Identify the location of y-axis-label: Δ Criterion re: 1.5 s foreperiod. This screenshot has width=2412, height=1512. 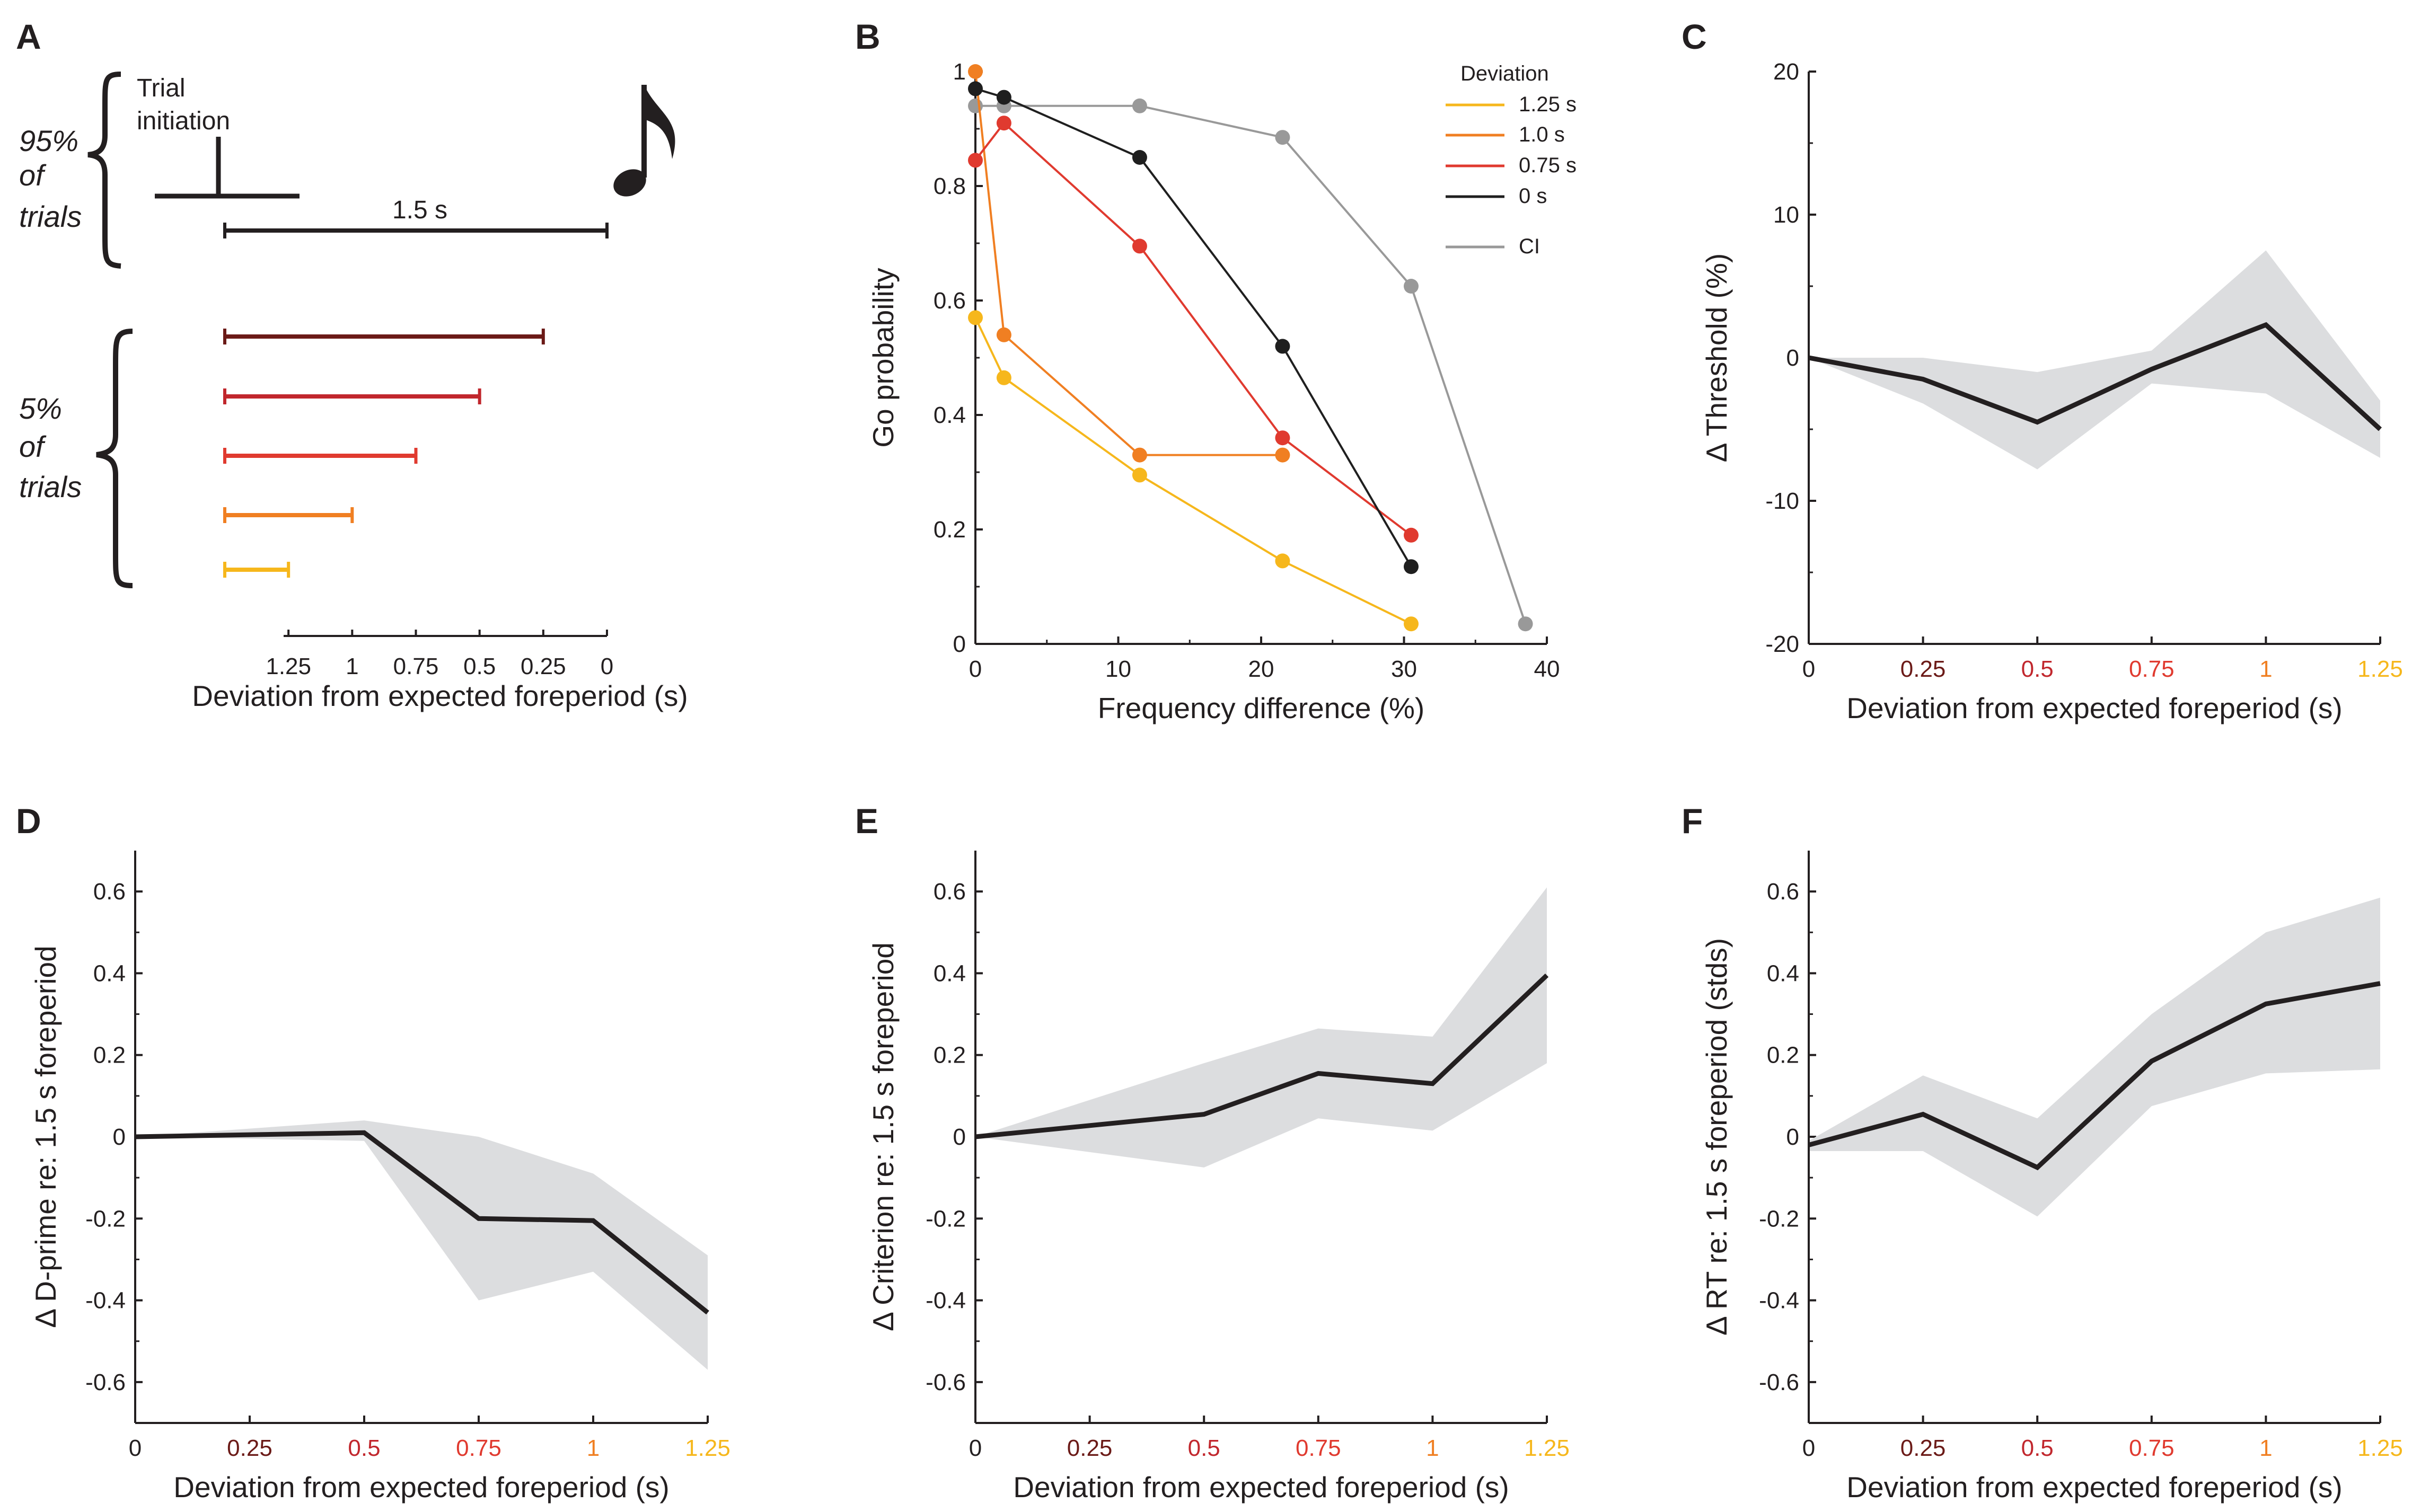
(883, 1136).